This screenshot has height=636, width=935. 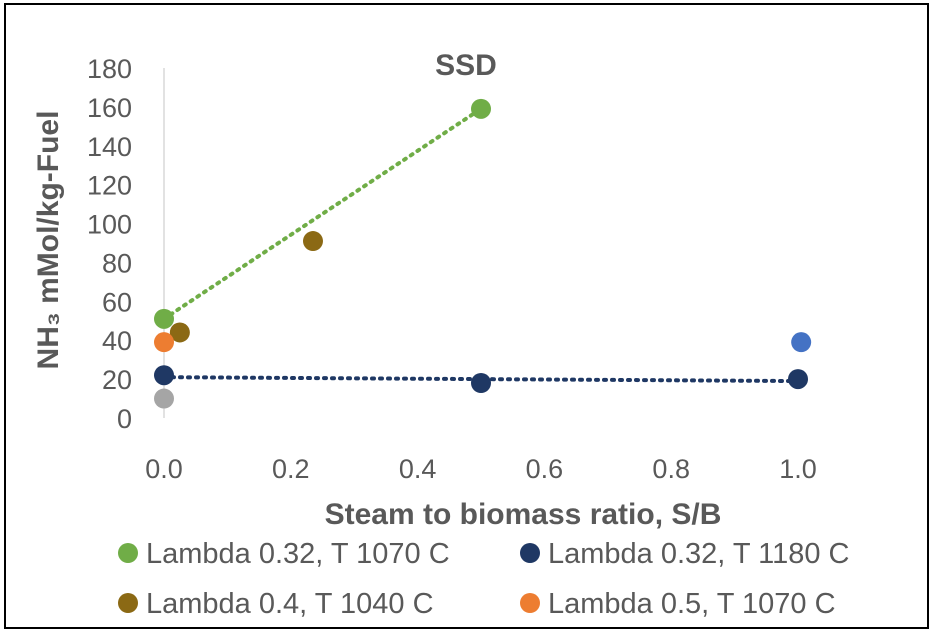 I want to click on y-tick-label: 40, so click(x=117, y=341).